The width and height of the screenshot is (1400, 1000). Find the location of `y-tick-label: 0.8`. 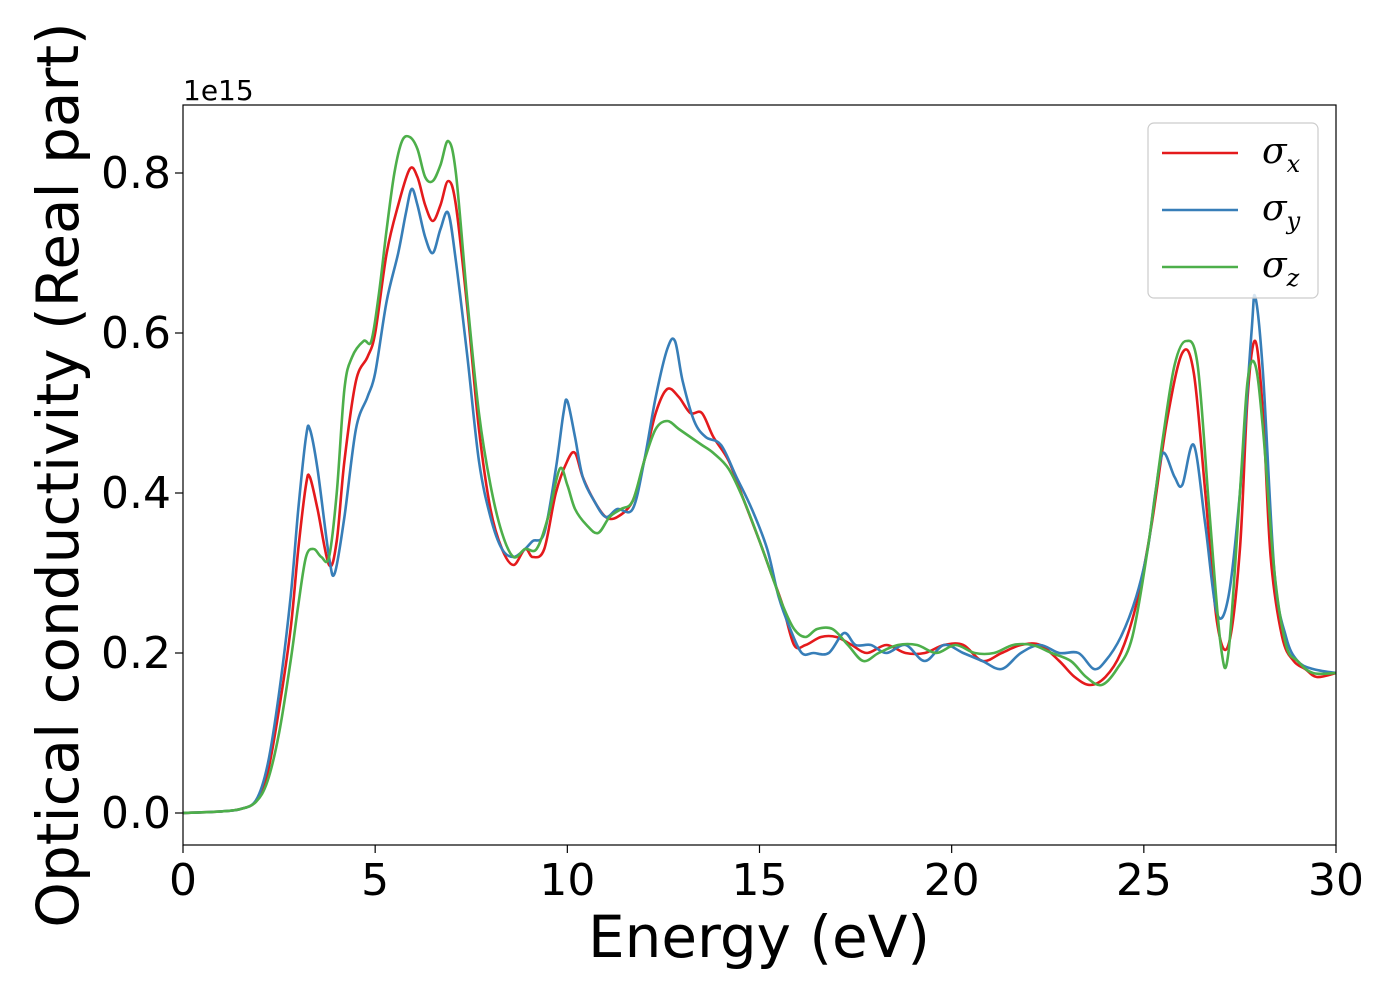

y-tick-label: 0.8 is located at coordinates (136, 173).